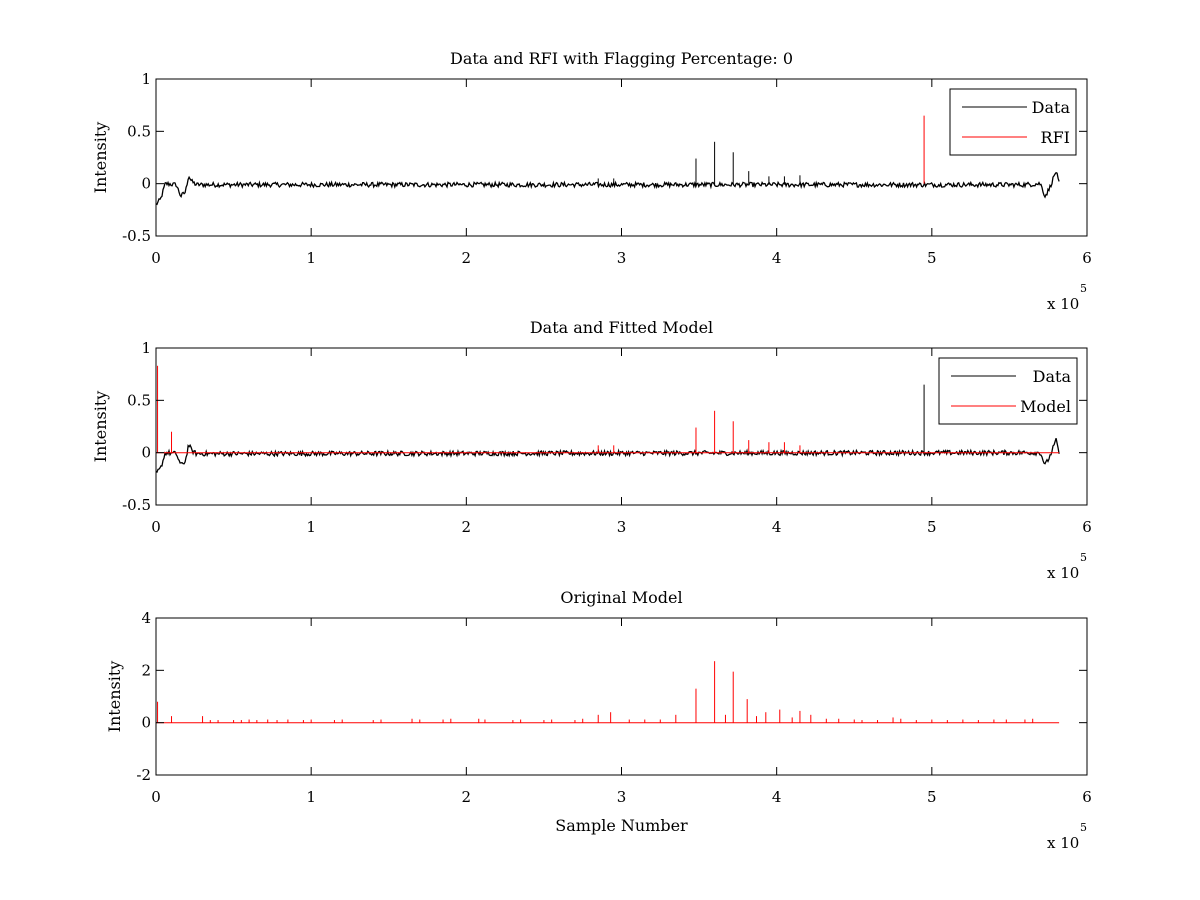 The width and height of the screenshot is (1200, 900). Describe the element at coordinates (1045, 406) in the screenshot. I see `legend-label: Model` at that location.